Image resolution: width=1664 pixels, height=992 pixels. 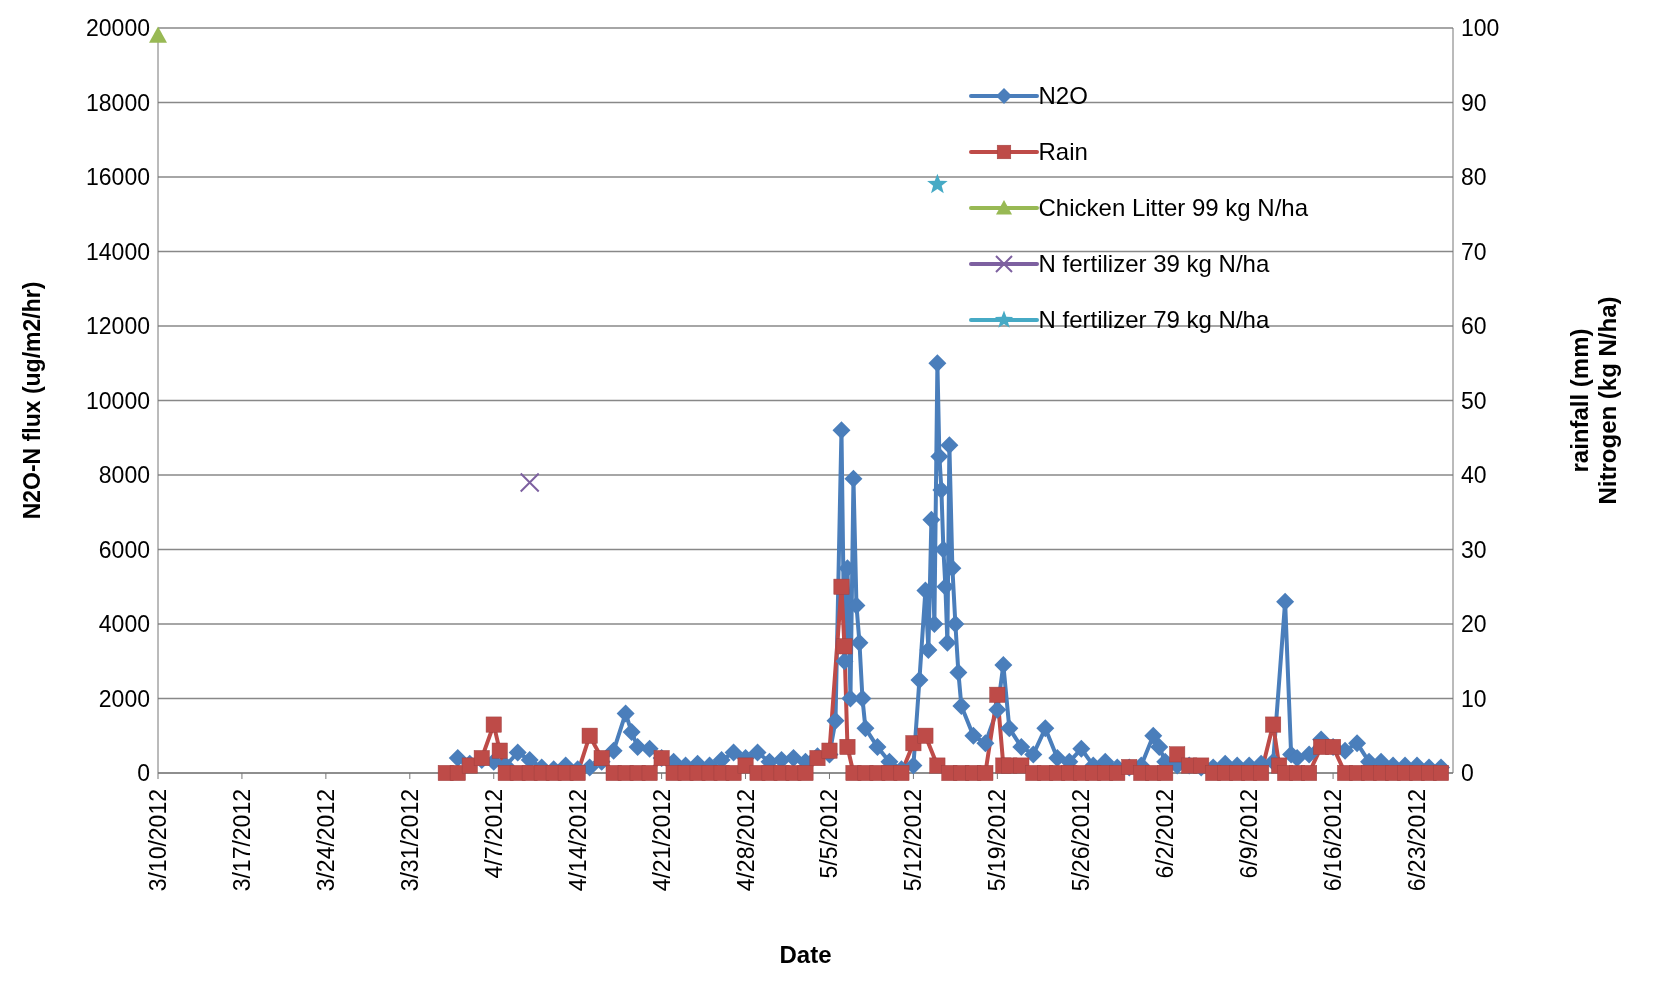 I want to click on y-tick-label: 16000, so click(x=118, y=177).